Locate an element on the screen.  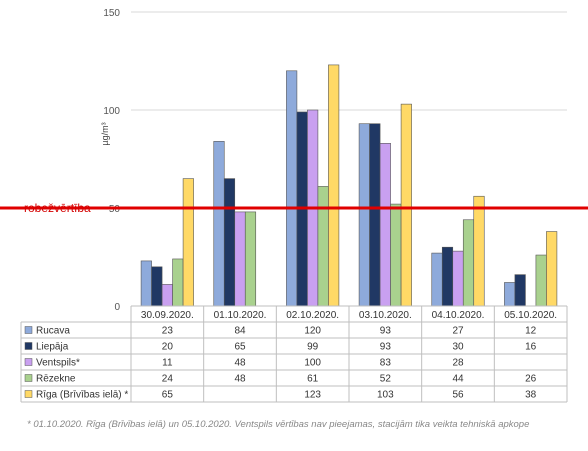
table-cell: 123 is located at coordinates (312, 395).